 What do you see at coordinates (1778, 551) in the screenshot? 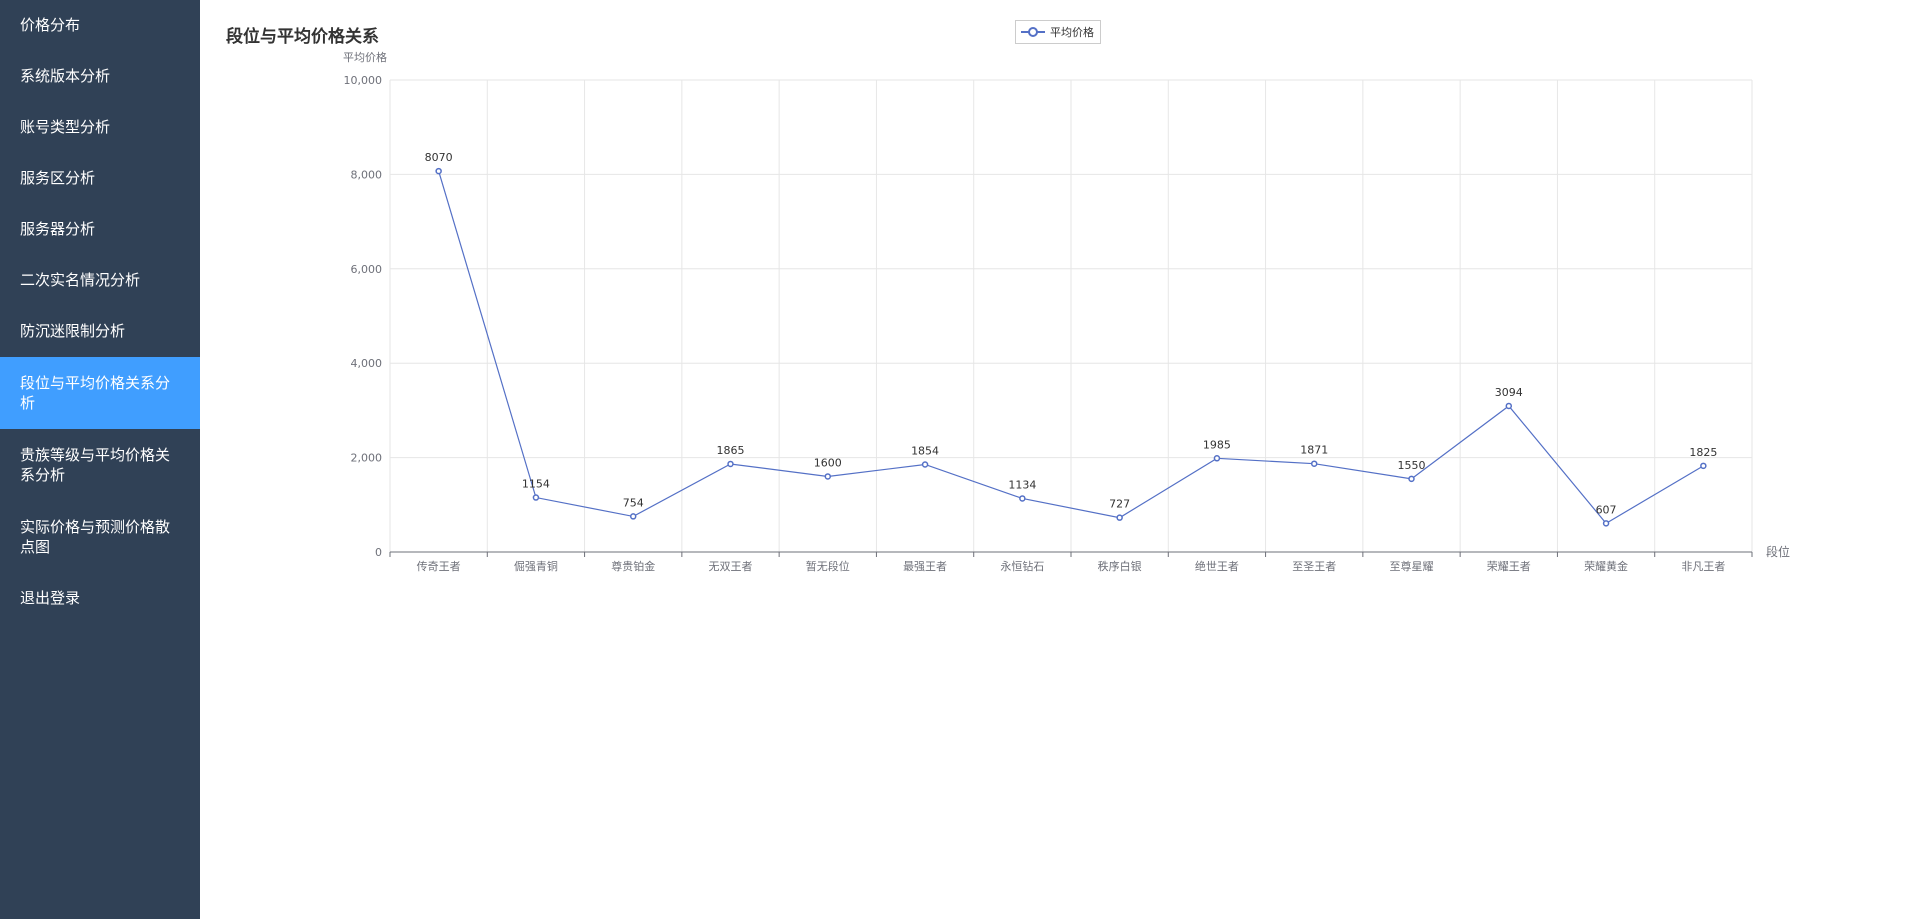
I see `x-axis-name: 段位` at bounding box center [1778, 551].